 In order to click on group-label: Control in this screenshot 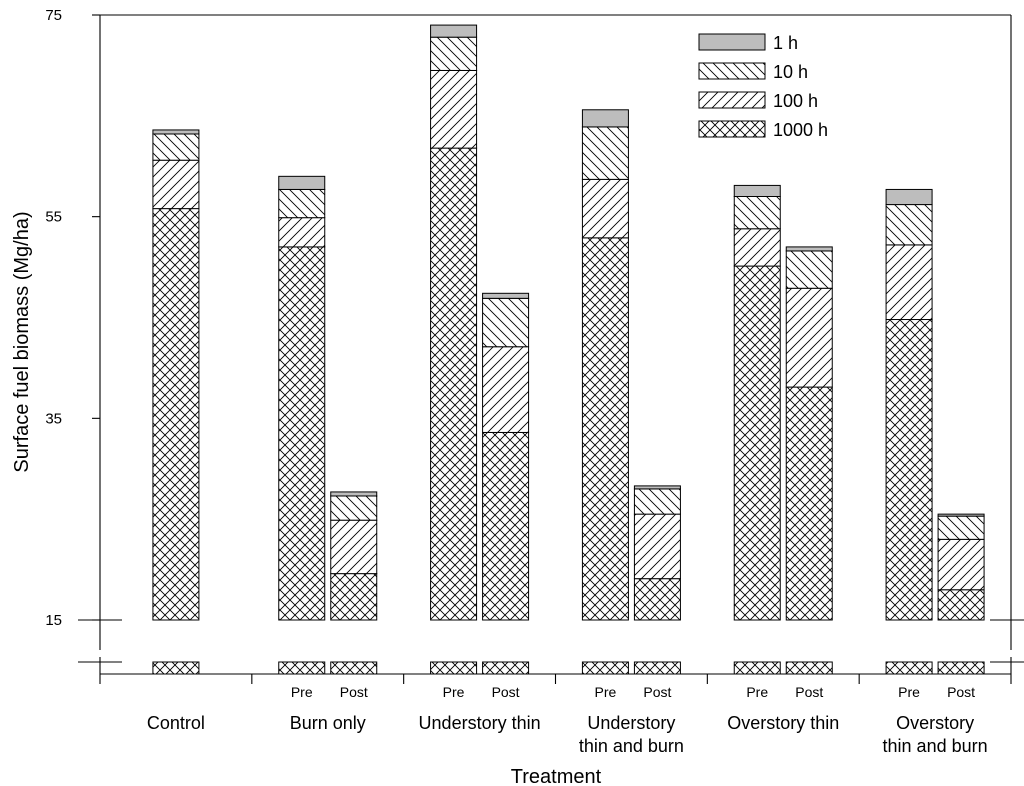, I will do `click(176, 723)`.